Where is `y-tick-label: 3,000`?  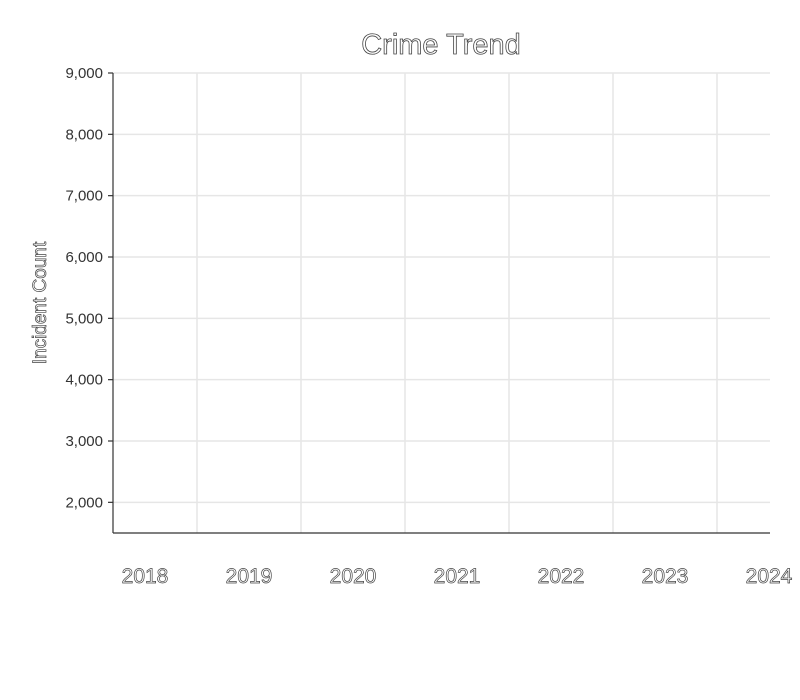
y-tick-label: 3,000 is located at coordinates (84, 441).